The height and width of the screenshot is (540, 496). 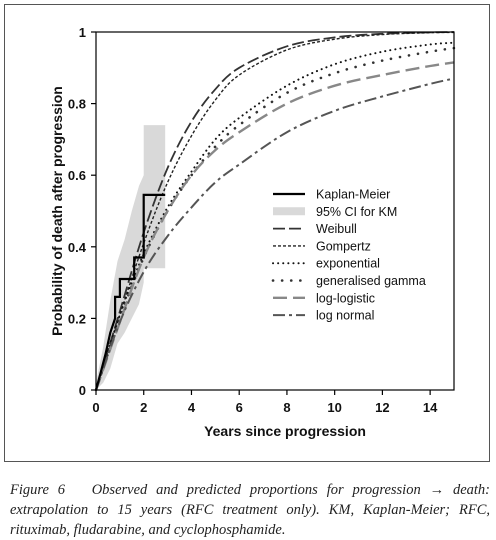 I want to click on y-tick-label: 0.6, so click(x=77, y=175).